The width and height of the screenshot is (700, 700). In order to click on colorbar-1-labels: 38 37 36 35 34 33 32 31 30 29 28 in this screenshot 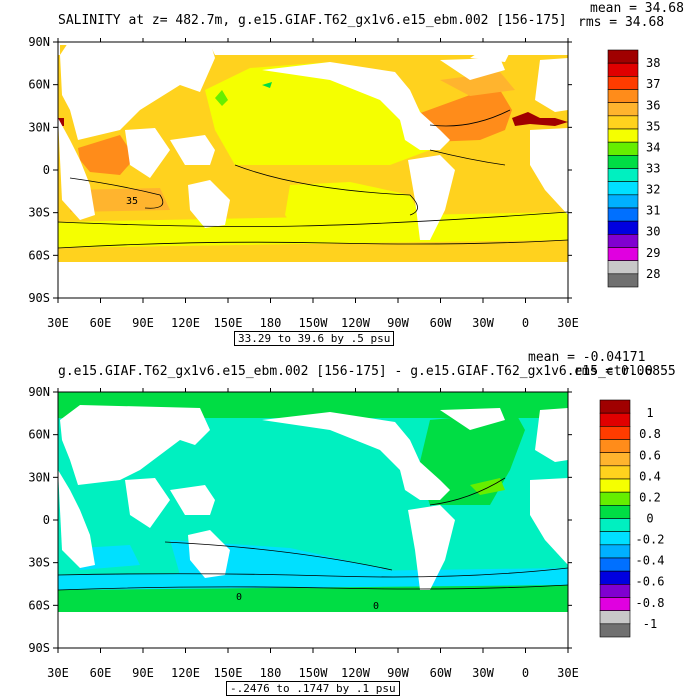, I will do `click(653, 168)`.